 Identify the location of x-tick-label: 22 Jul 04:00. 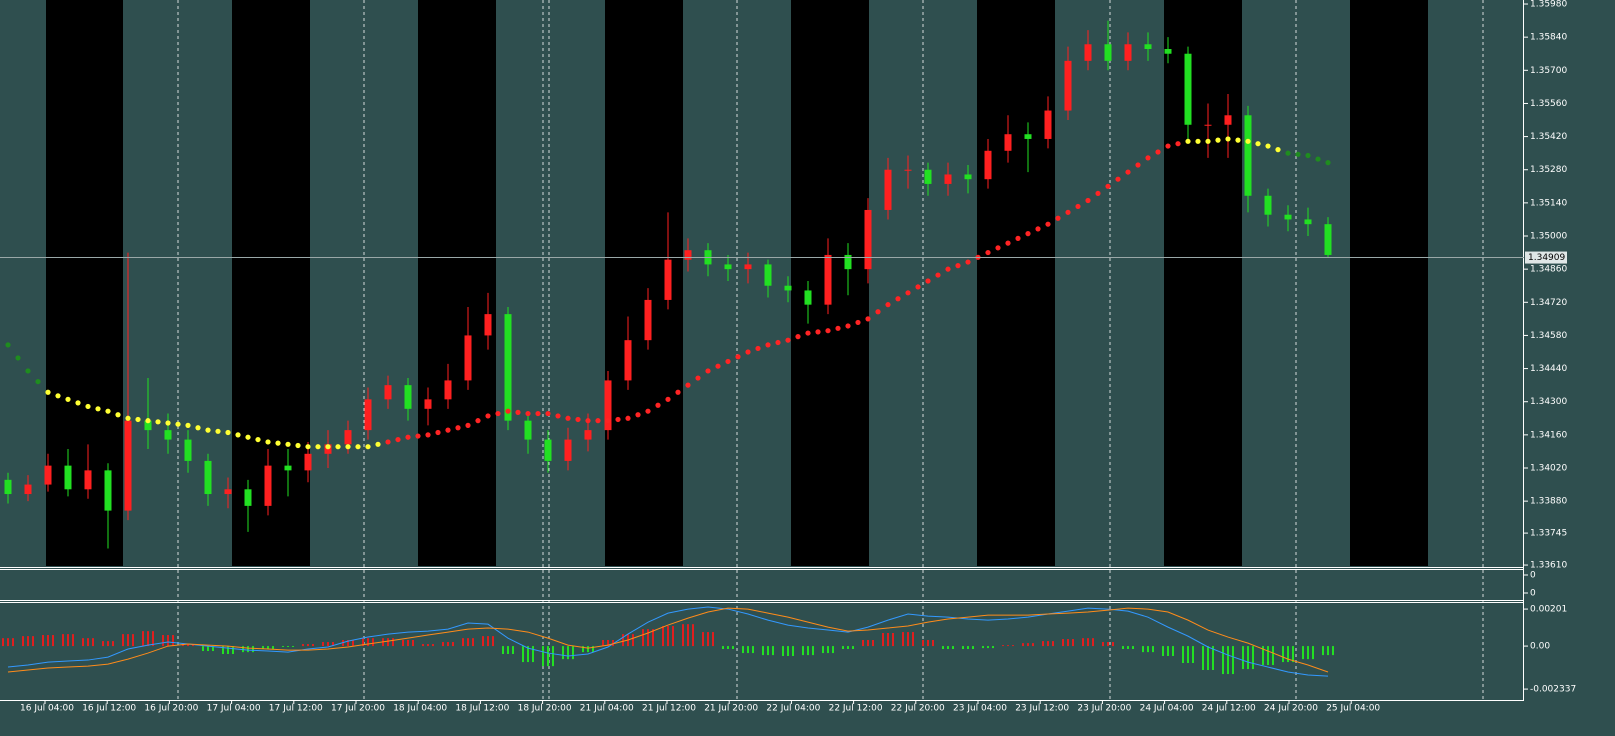
(793, 709).